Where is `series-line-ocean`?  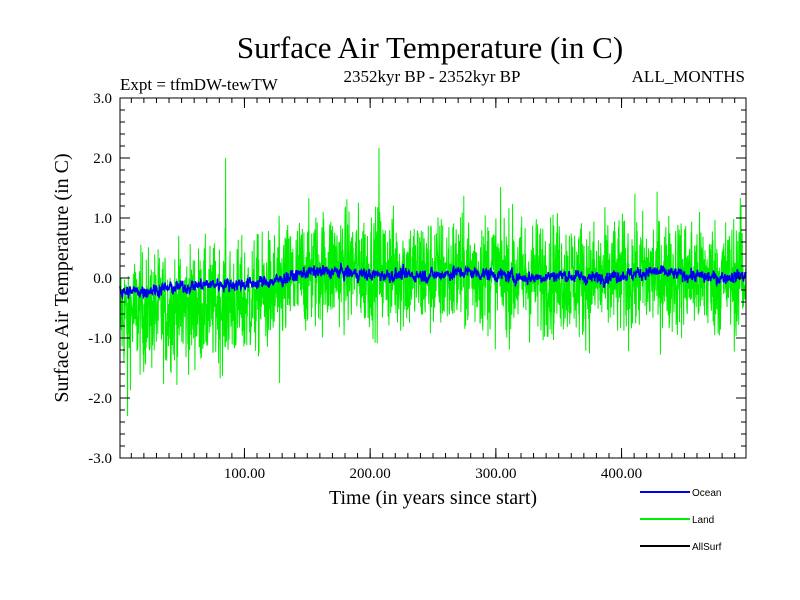
series-line-ocean is located at coordinates (433, 281).